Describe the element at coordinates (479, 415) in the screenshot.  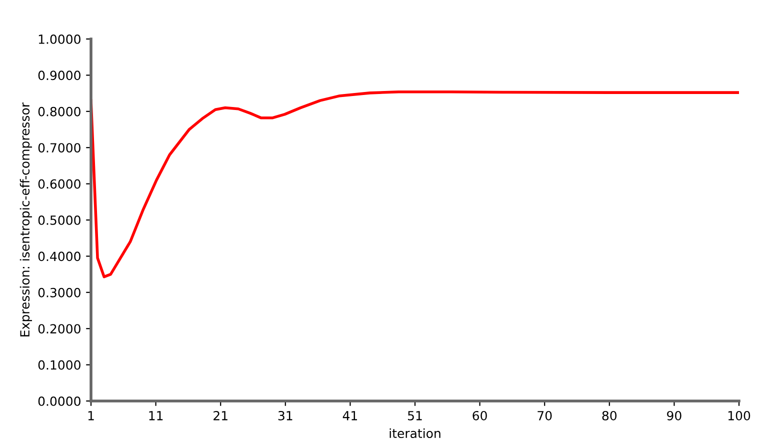
I see `x-tick-label: 60` at that location.